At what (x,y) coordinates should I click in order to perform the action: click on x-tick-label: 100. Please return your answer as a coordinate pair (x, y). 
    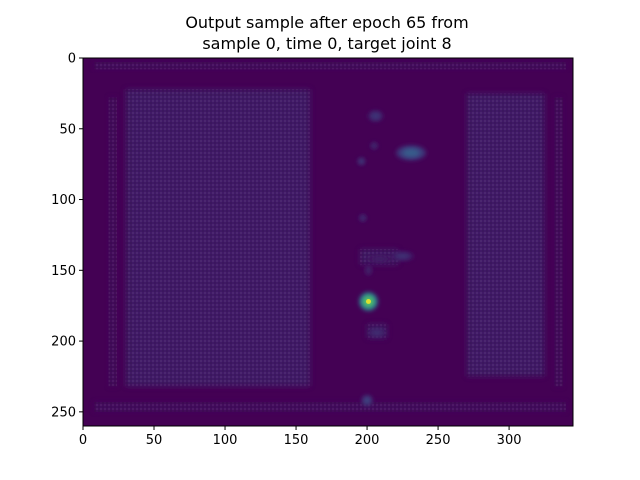
    Looking at the image, I should click on (225, 440).